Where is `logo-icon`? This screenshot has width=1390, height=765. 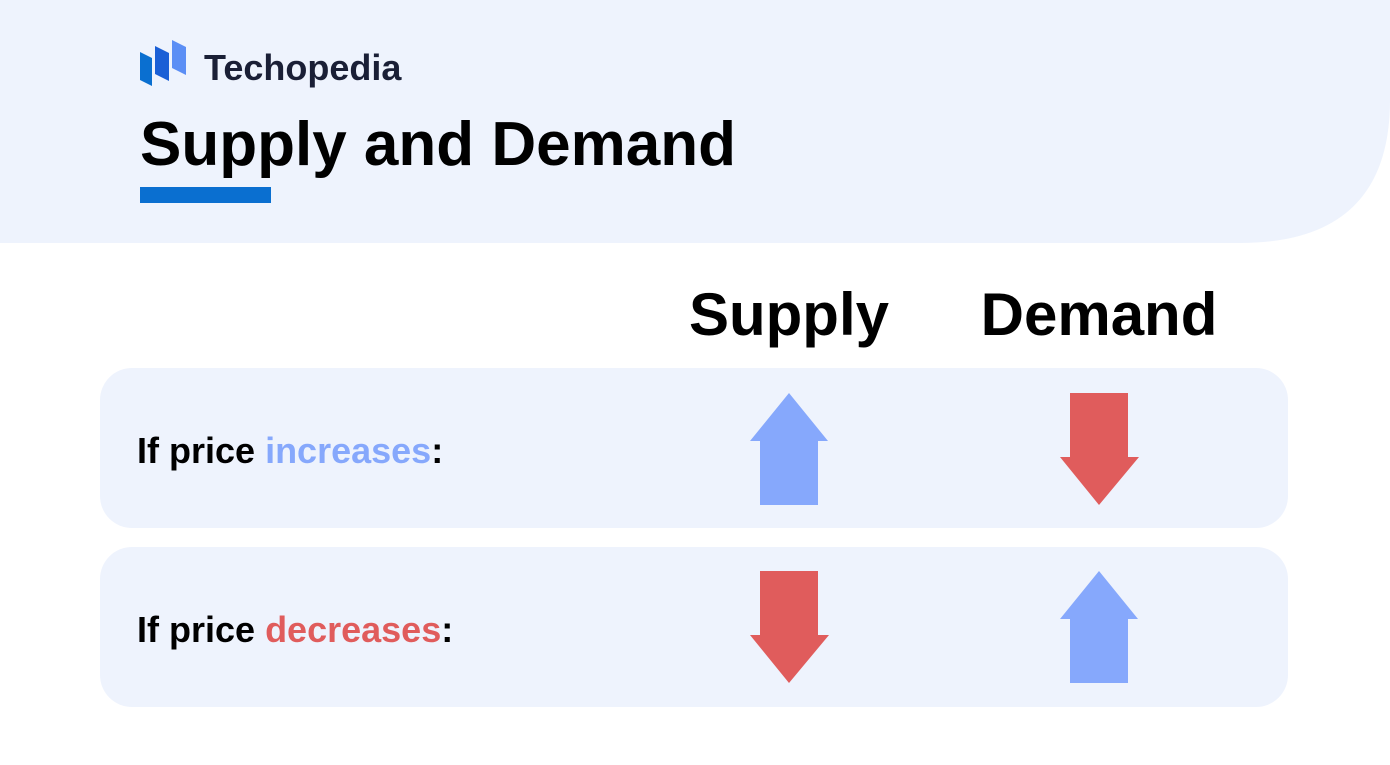 logo-icon is located at coordinates (163, 63).